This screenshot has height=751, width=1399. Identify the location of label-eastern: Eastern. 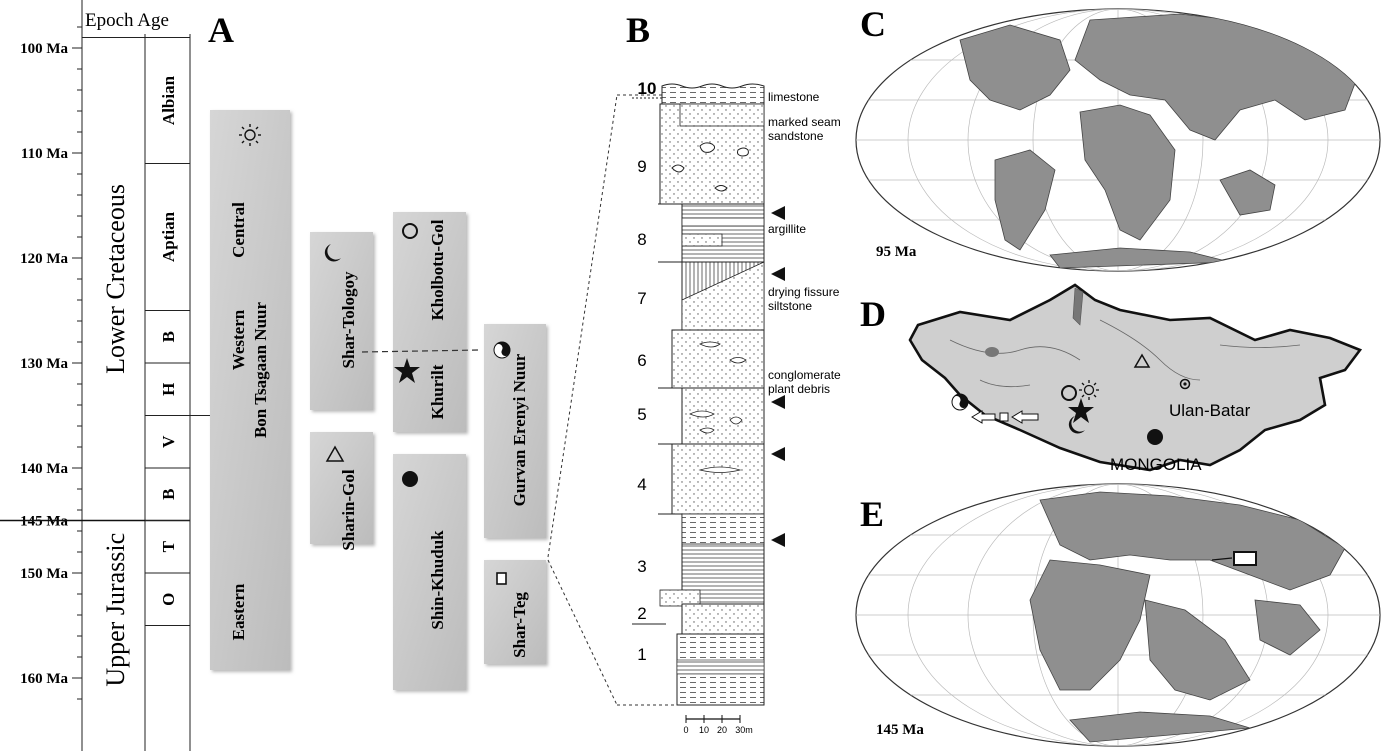
(238, 611).